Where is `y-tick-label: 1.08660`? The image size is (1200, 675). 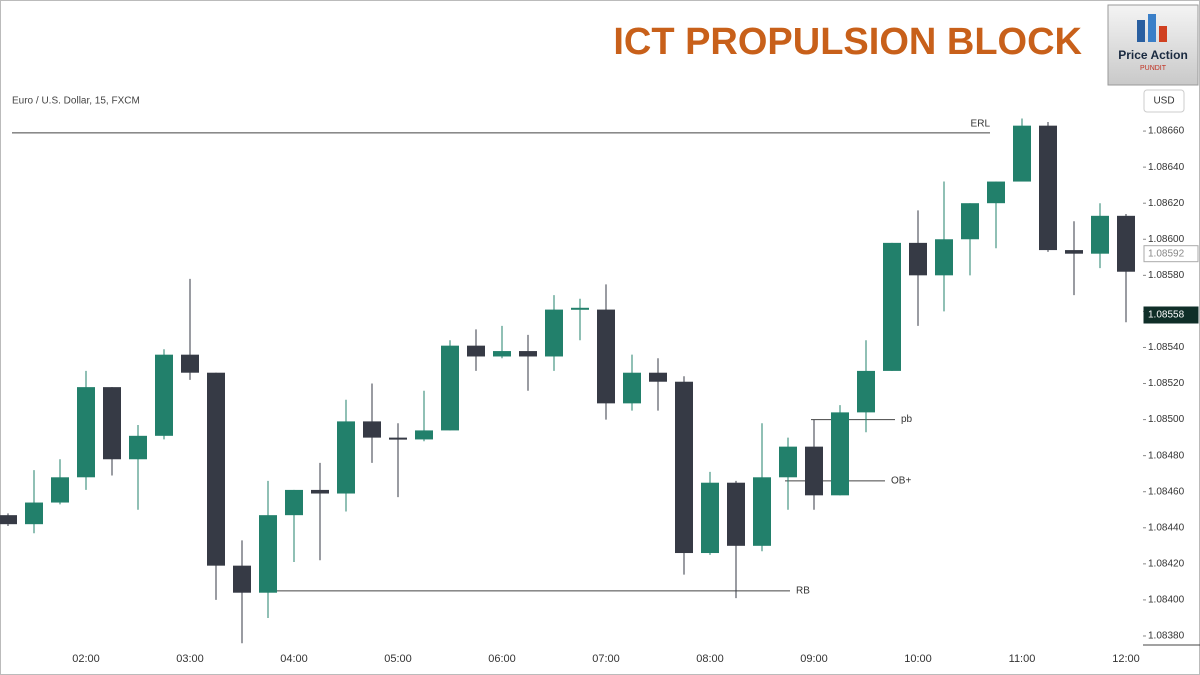 y-tick-label: 1.08660 is located at coordinates (1166, 131).